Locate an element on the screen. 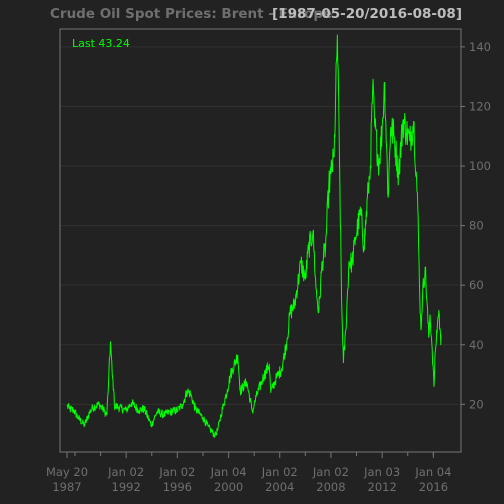 Image resolution: width=504 pixels, height=504 pixels. y-tick-label: 20 is located at coordinates (476, 404).